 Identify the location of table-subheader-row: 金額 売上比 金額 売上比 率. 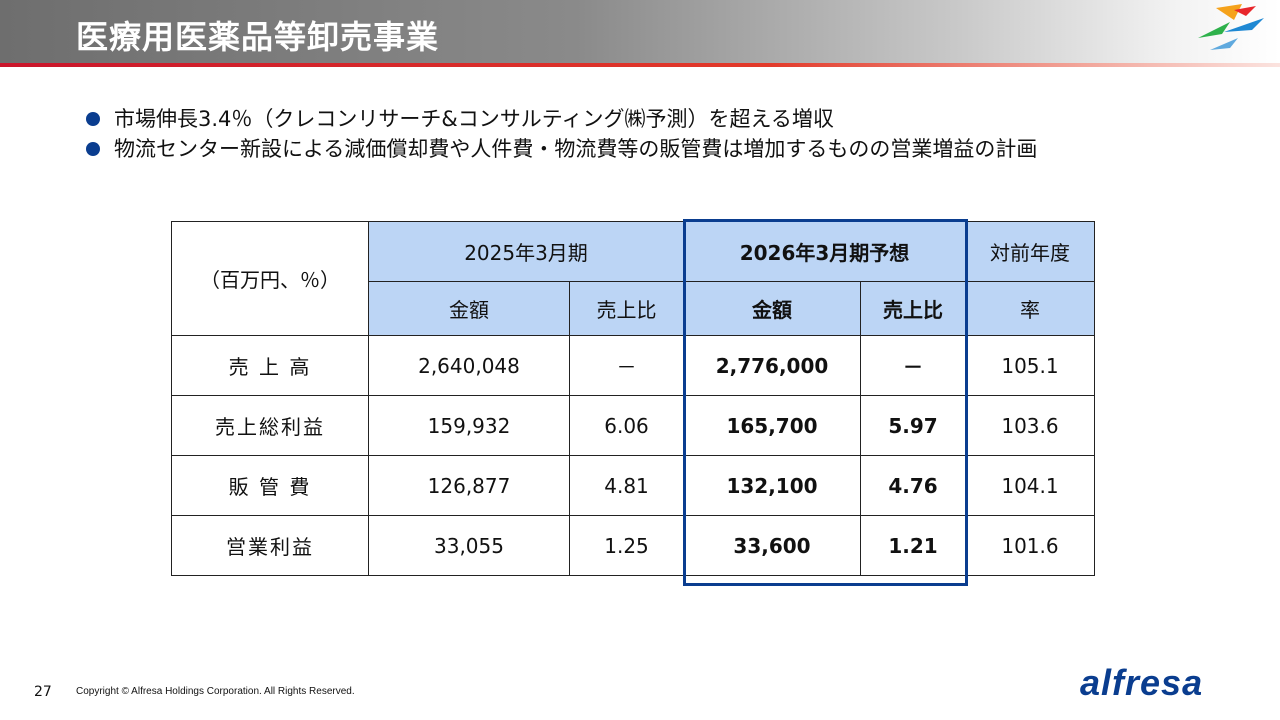
(633, 308).